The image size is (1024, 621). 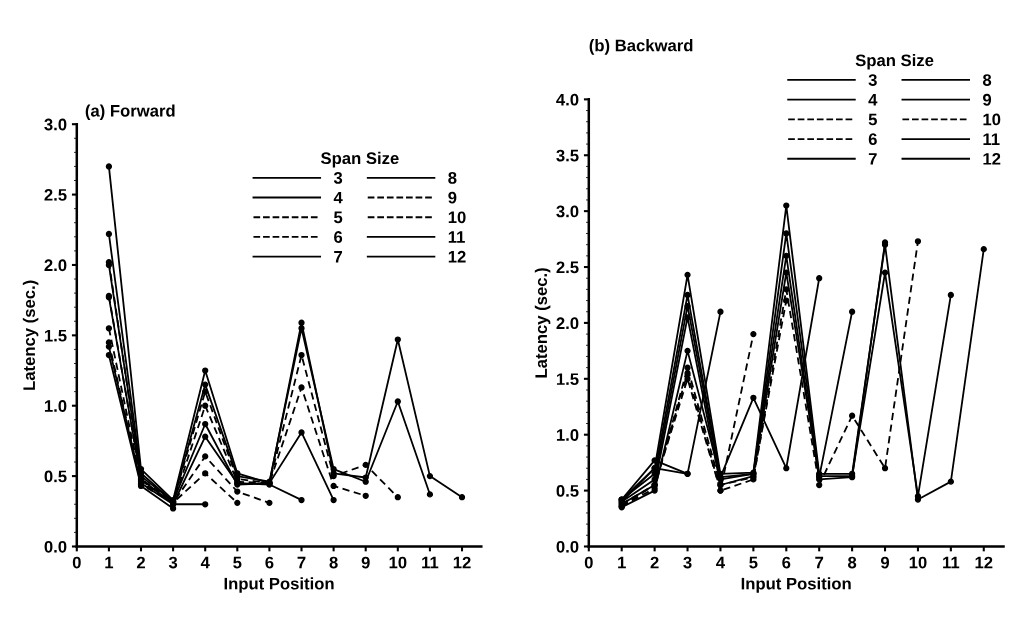 What do you see at coordinates (641, 47) in the screenshot?
I see `chart-title: (b) Backward` at bounding box center [641, 47].